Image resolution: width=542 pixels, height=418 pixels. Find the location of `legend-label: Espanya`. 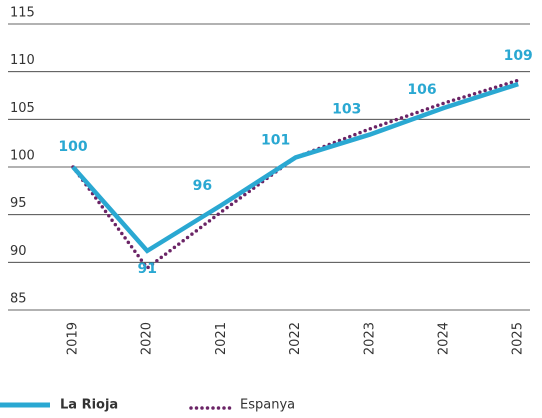

legend-label: Espanya is located at coordinates (267, 405).